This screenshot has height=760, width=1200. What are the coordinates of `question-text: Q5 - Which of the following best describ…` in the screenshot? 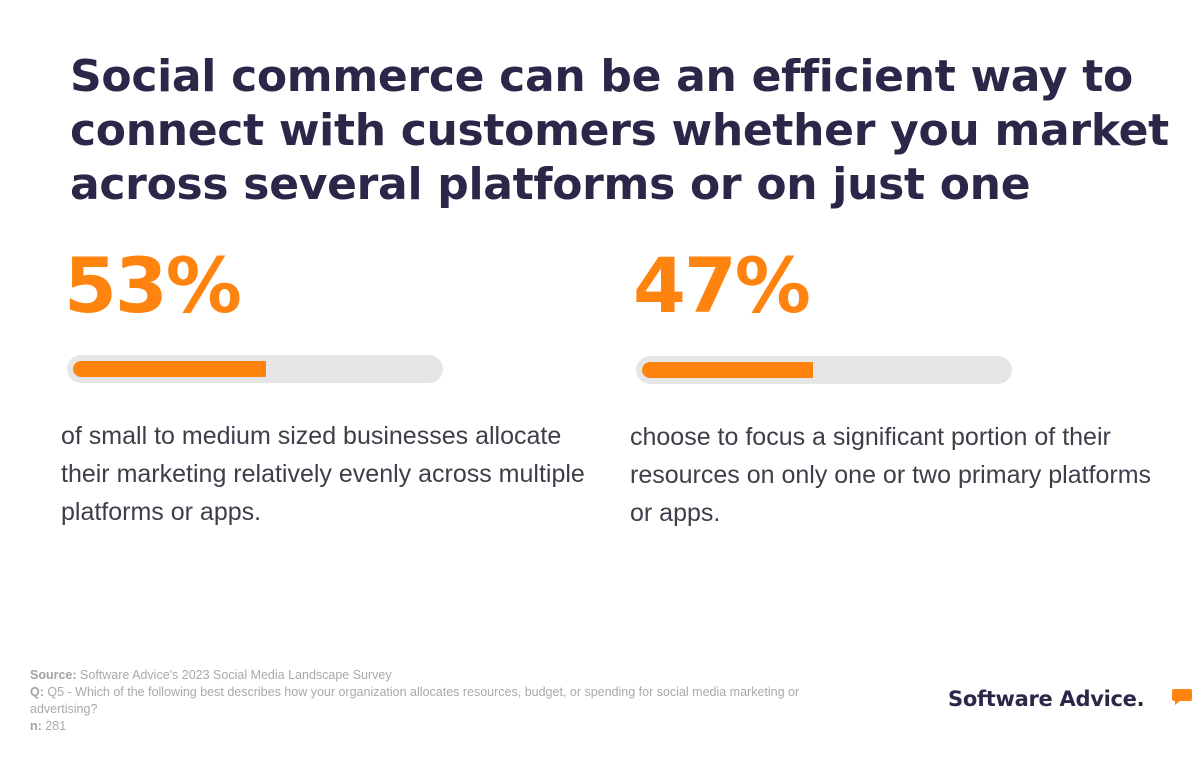 It's located at (415, 700).